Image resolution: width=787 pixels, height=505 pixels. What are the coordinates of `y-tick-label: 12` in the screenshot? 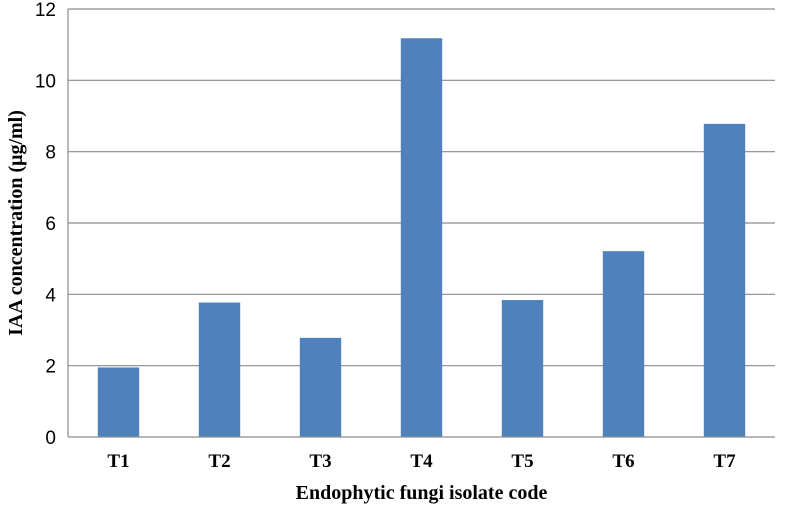 It's located at (45, 10).